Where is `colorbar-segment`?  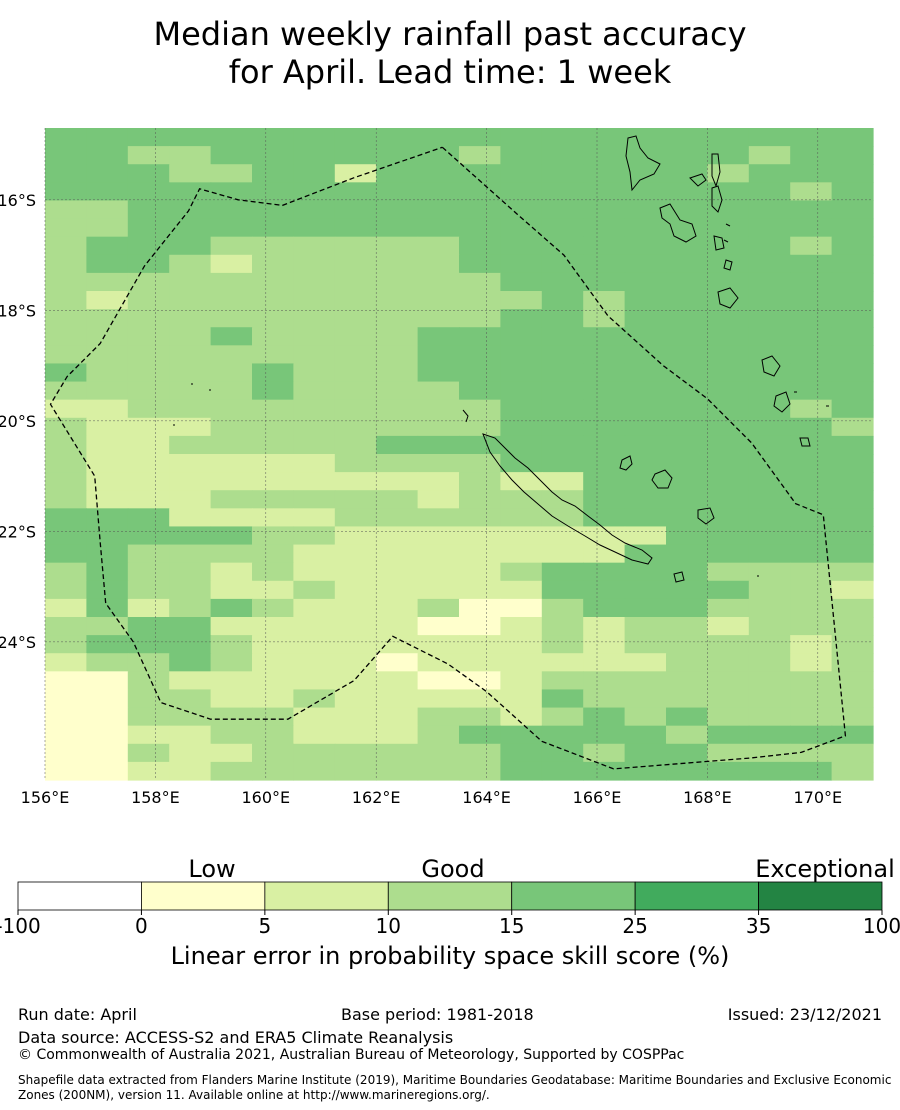
colorbar-segment is located at coordinates (326, 896).